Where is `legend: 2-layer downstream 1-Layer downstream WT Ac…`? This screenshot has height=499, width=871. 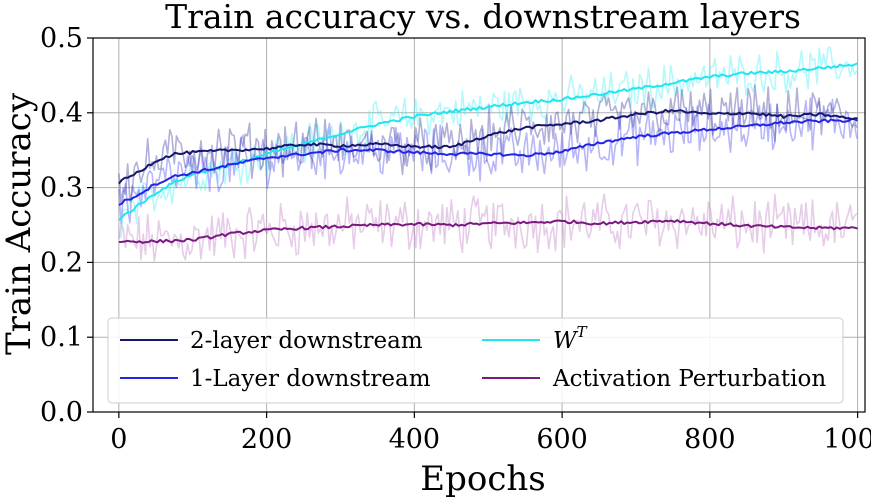 legend: 2-layer downstream 1-Layer downstream WT Ac… is located at coordinates (475, 360).